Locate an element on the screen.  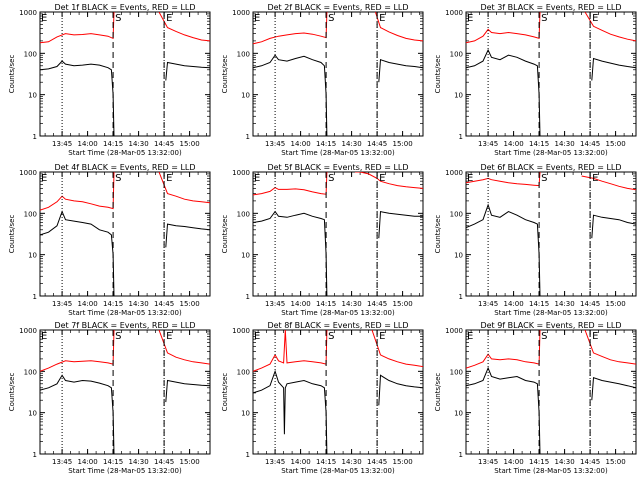
chart-title: Det 8f BLACK = Events, RED = LLD is located at coordinates (337, 325).